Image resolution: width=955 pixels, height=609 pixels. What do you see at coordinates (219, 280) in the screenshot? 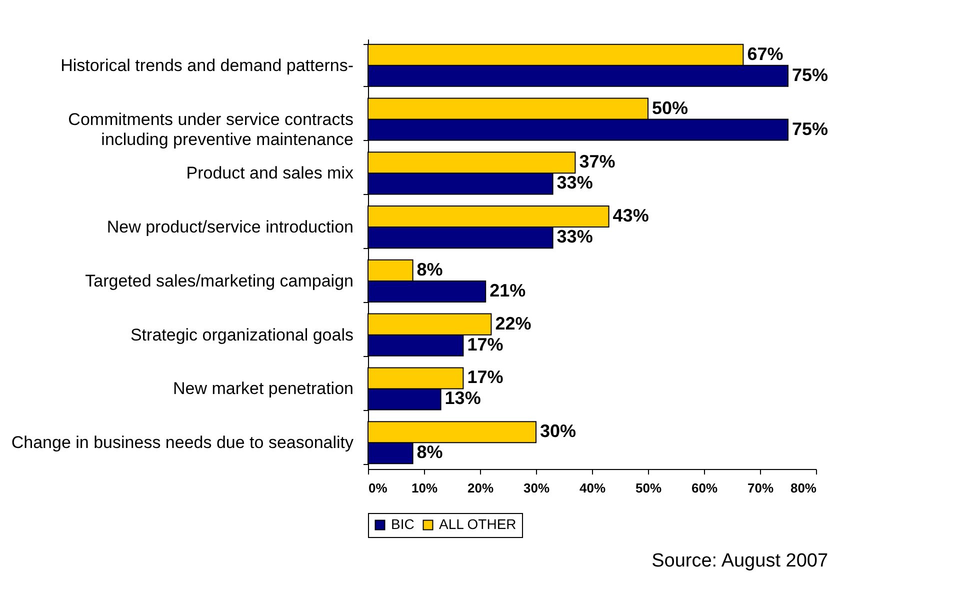
I see `y-tick-label: Targeted sales/marketing campaign` at bounding box center [219, 280].